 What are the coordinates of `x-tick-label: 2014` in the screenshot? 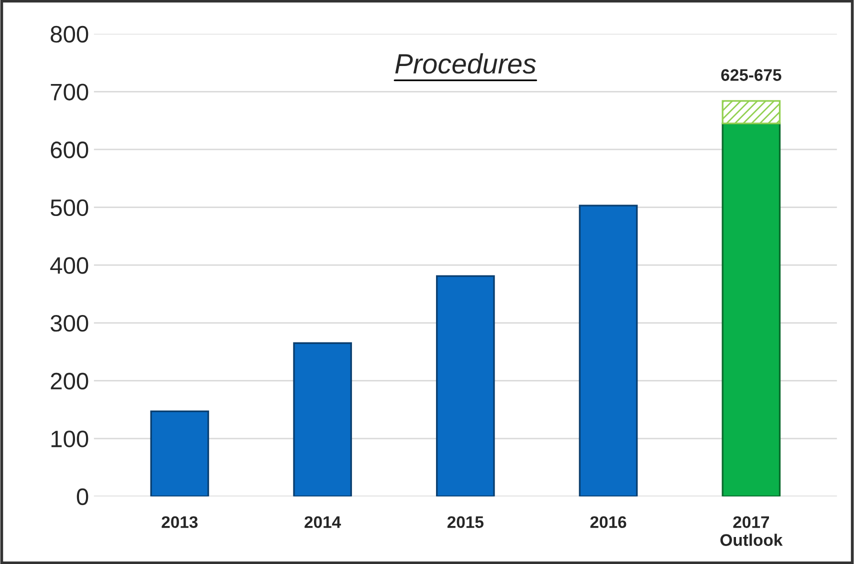 It's located at (322, 522).